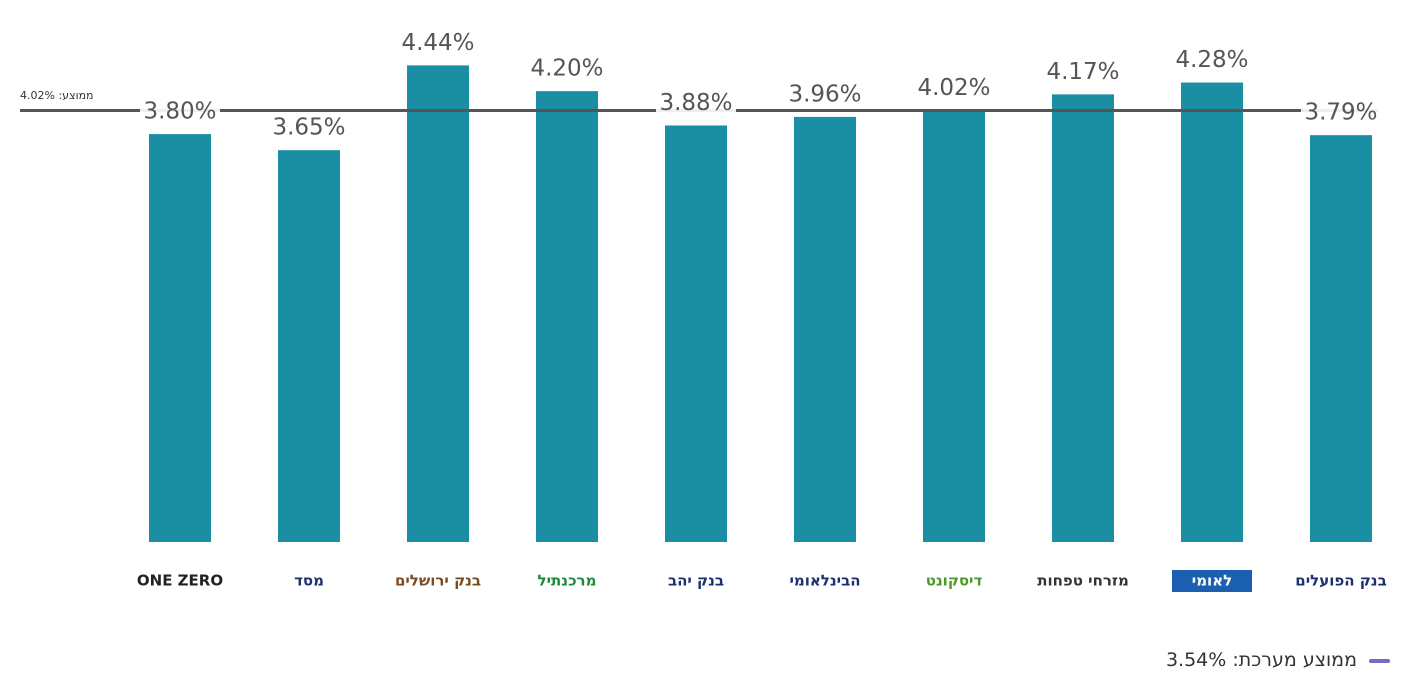 Image resolution: width=1407 pixels, height=682 pixels. Describe the element at coordinates (57, 95) in the screenshot. I see `average-label: ממוצע: 4.02%` at that location.